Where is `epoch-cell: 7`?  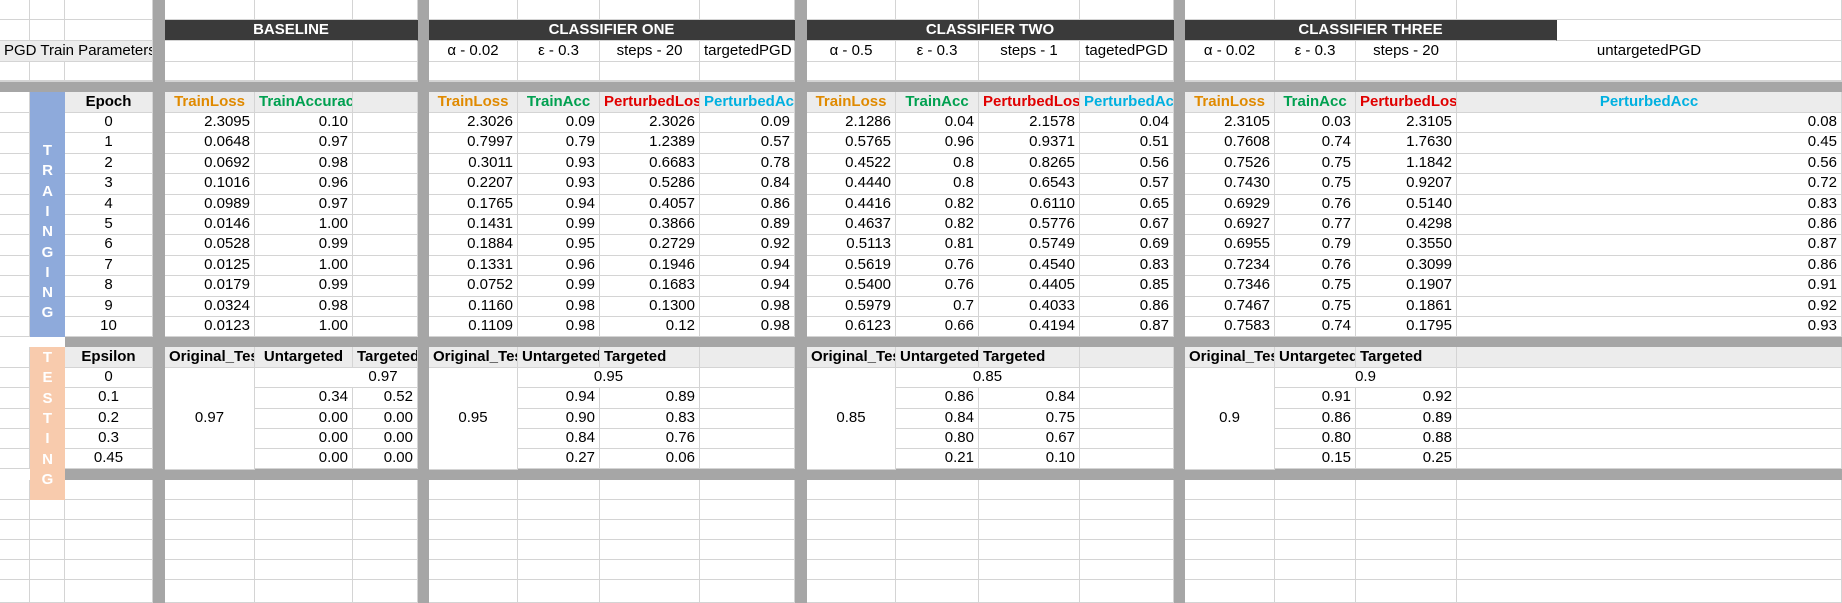 epoch-cell: 7 is located at coordinates (109, 266).